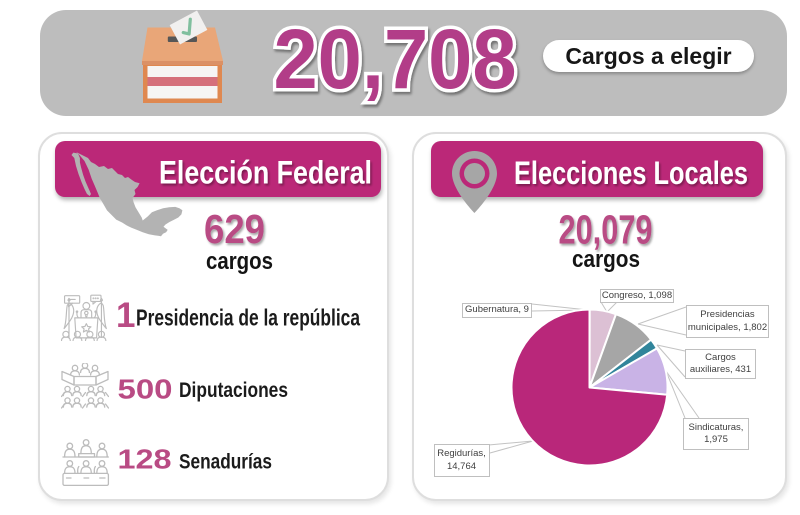  Describe the element at coordinates (395, 59) in the screenshot. I see `svg-text: 20,708` at that location.